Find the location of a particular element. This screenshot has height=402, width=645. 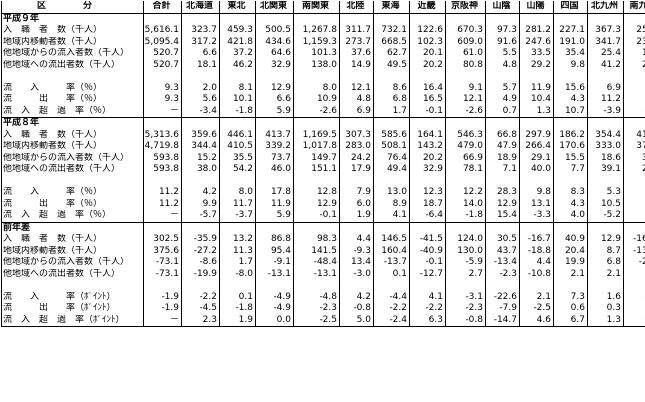

value-cell: -3.0 is located at coordinates (356, 274).